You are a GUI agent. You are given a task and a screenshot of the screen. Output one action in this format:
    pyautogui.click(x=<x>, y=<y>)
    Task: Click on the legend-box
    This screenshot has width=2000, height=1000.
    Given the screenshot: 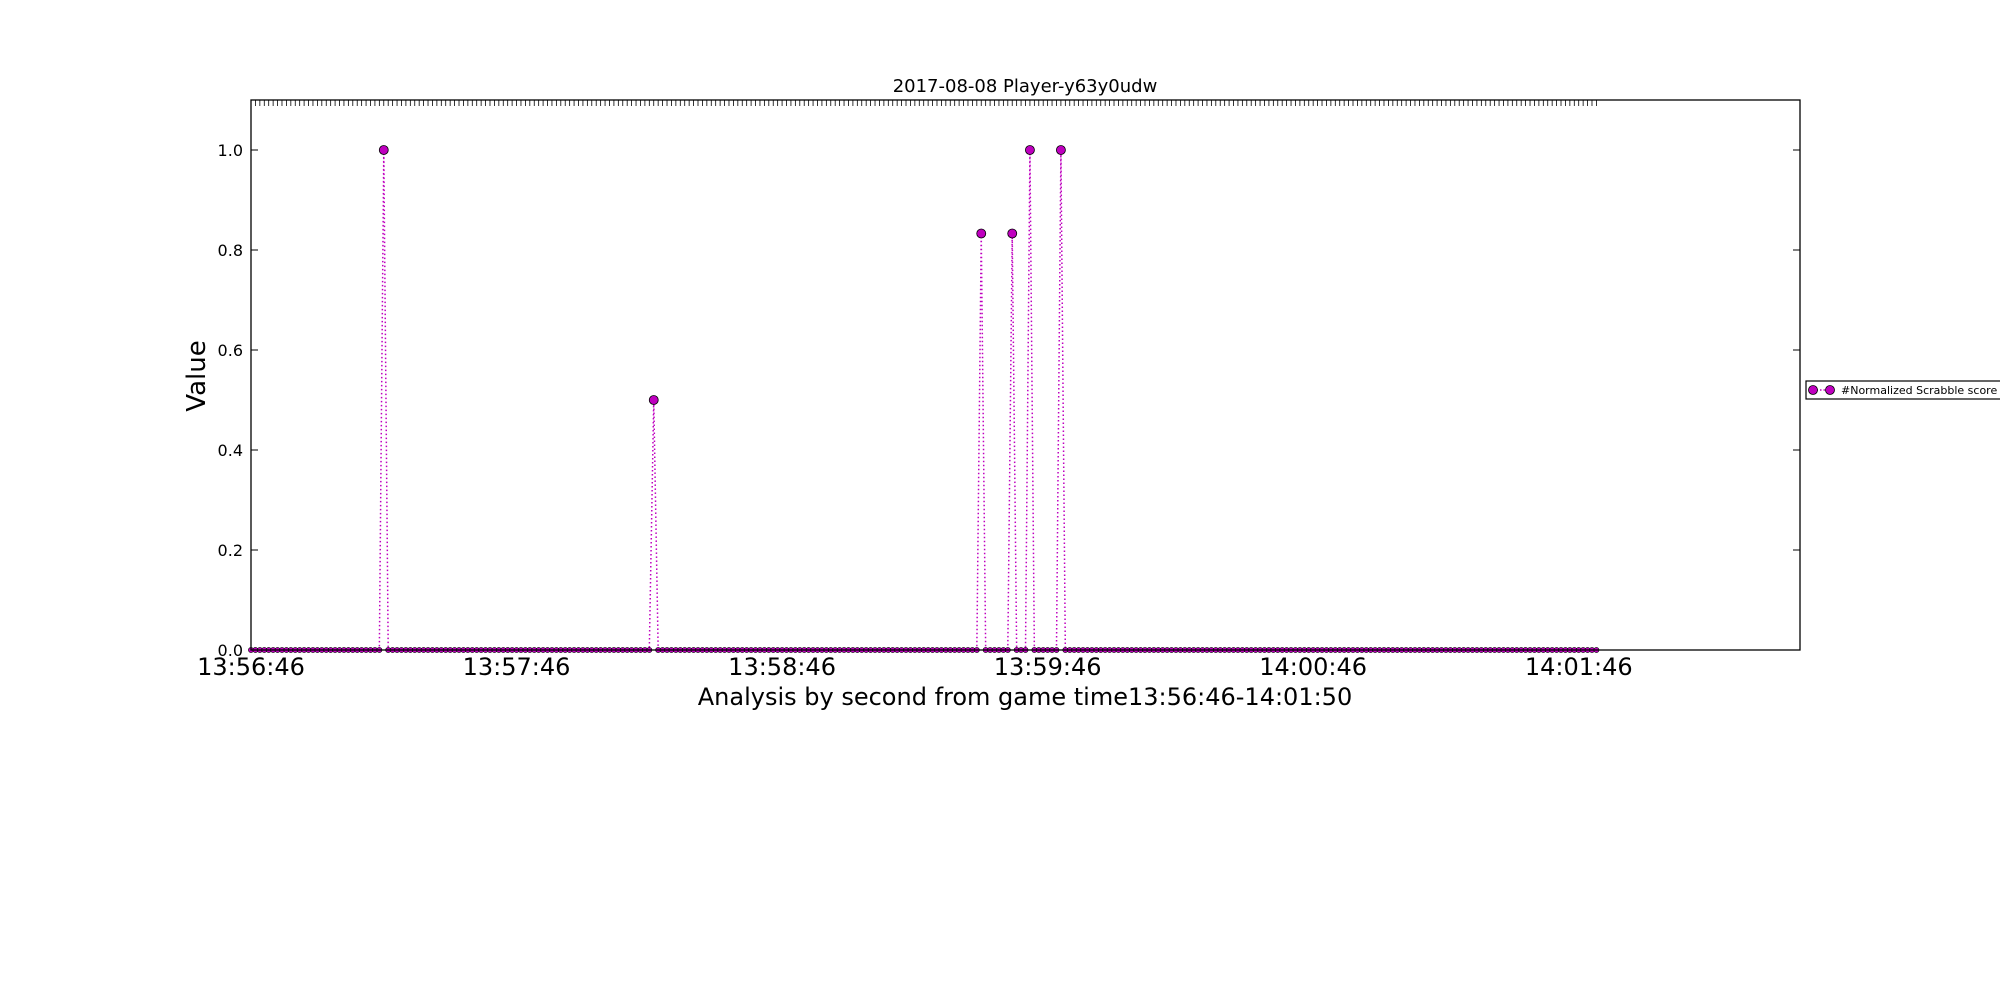 What is the action you would take?
    pyautogui.click(x=1902, y=390)
    